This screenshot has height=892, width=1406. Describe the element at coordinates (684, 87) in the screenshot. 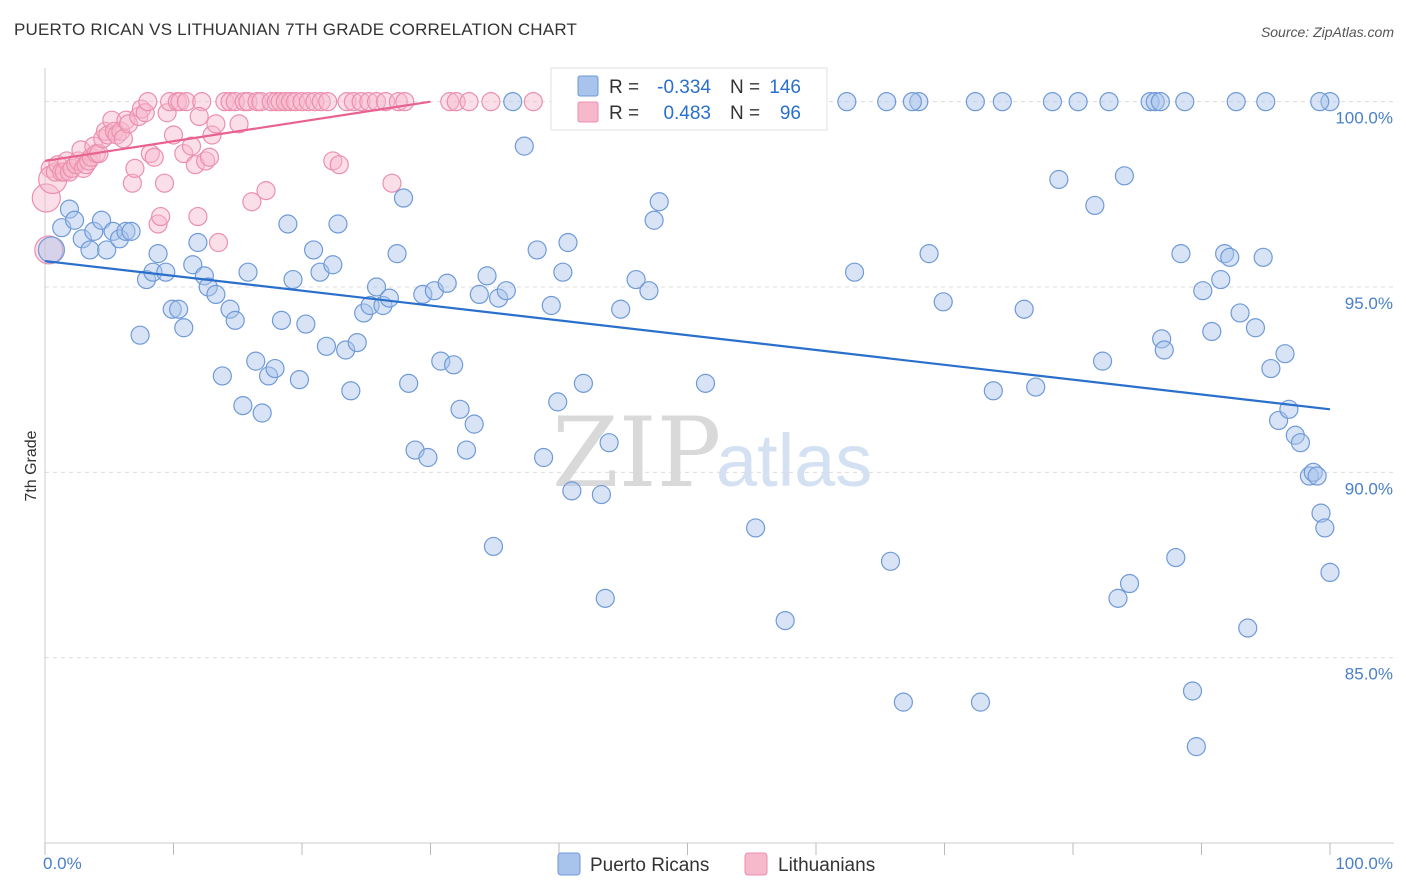

I see `stats-r-value-blue: -0.334` at that location.